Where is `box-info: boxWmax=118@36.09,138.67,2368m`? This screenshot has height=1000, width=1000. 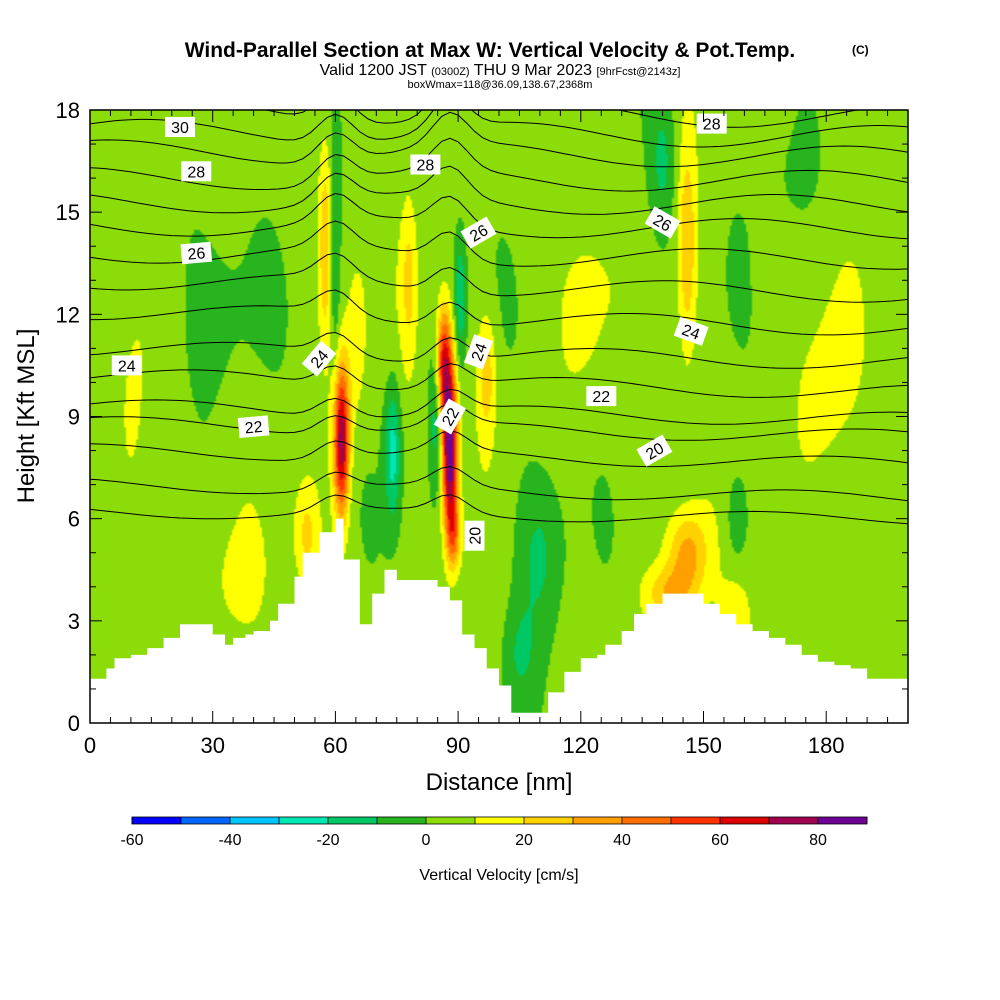 box-info: boxWmax=118@36.09,138.67,2368m is located at coordinates (500, 85).